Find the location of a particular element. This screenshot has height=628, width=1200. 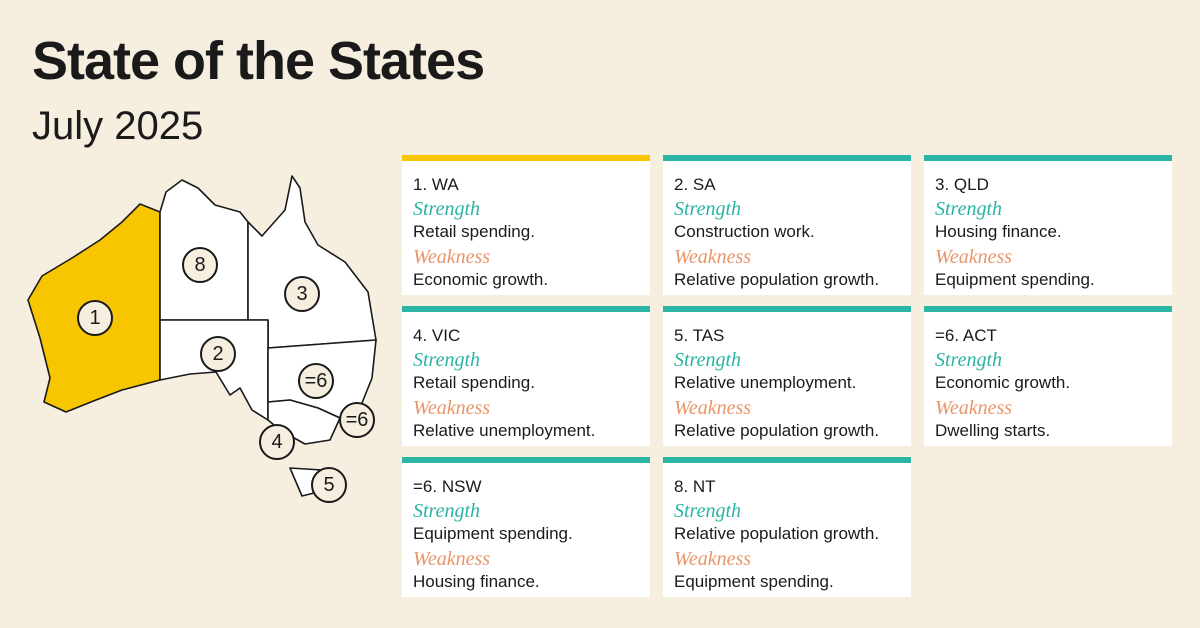

subtitle: July 2025 is located at coordinates (118, 126).